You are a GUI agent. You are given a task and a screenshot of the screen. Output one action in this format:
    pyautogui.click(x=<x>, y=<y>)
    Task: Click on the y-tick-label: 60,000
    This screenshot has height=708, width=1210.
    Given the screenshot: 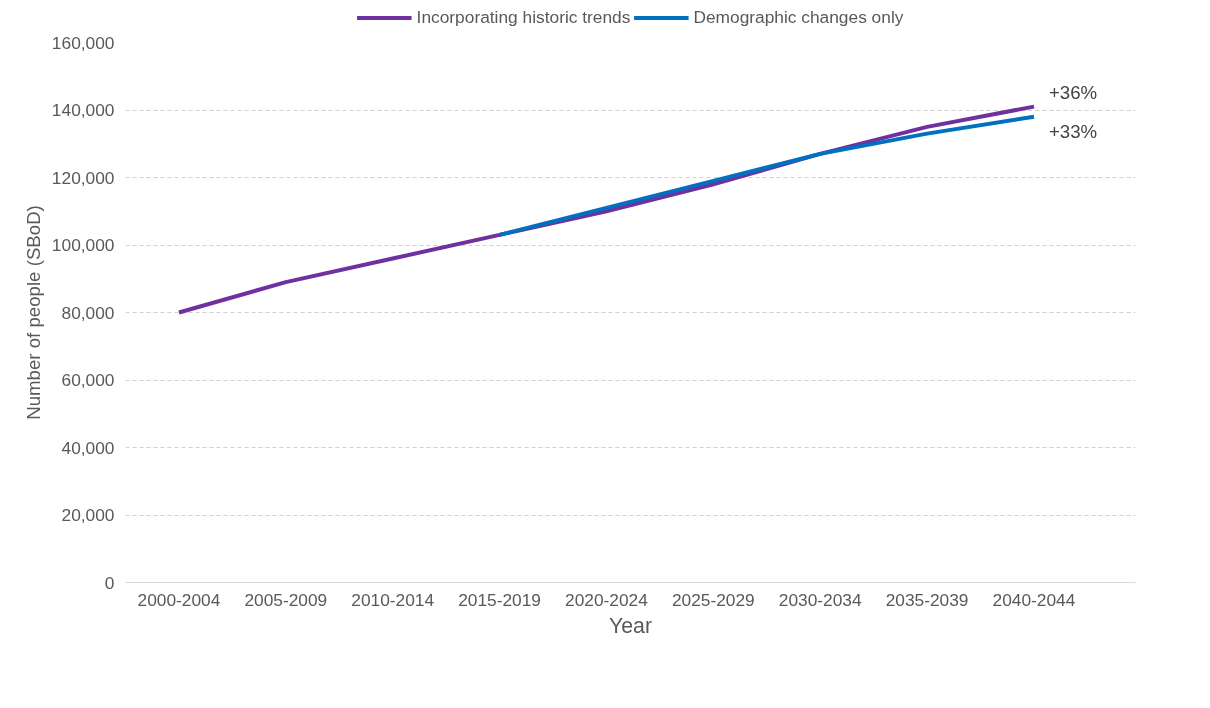 What is the action you would take?
    pyautogui.click(x=88, y=380)
    